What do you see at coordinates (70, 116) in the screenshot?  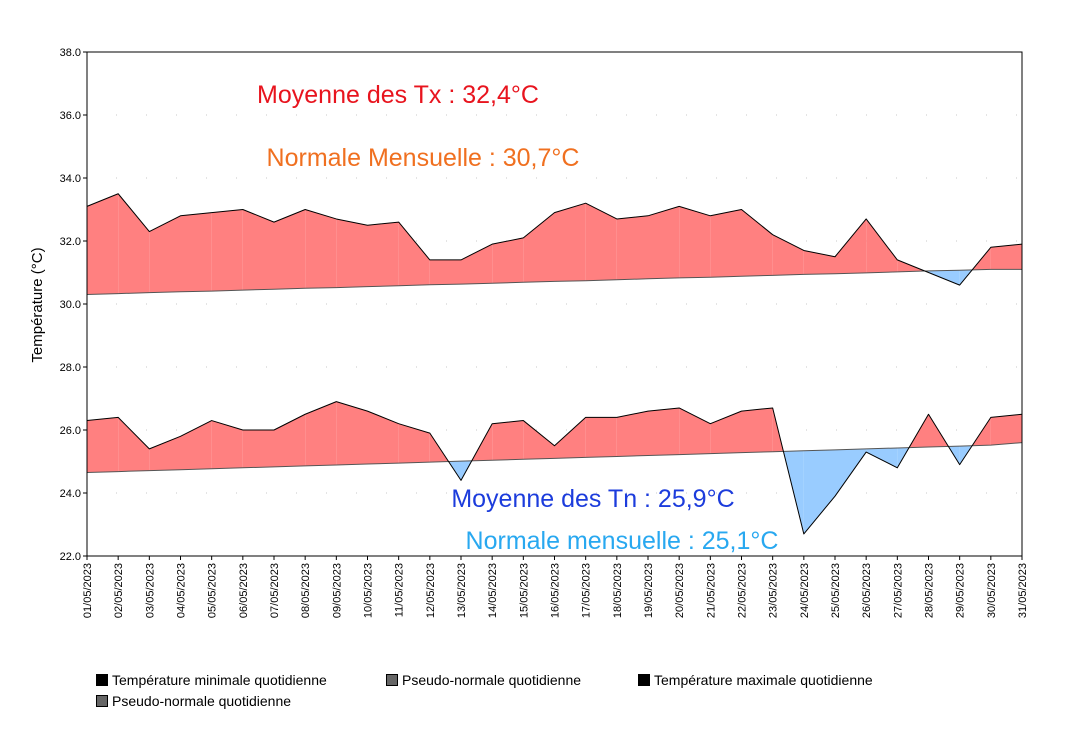 I see `y-tick-label: 36.0` at bounding box center [70, 116].